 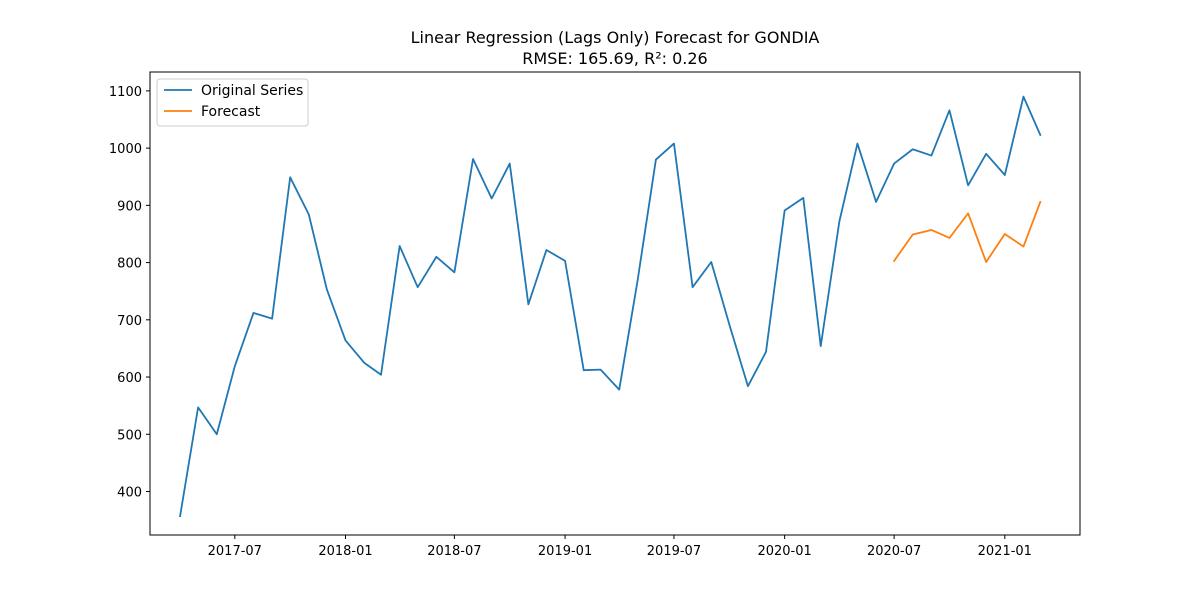 What do you see at coordinates (674, 551) in the screenshot?
I see `x-tick-label: 2019-07` at bounding box center [674, 551].